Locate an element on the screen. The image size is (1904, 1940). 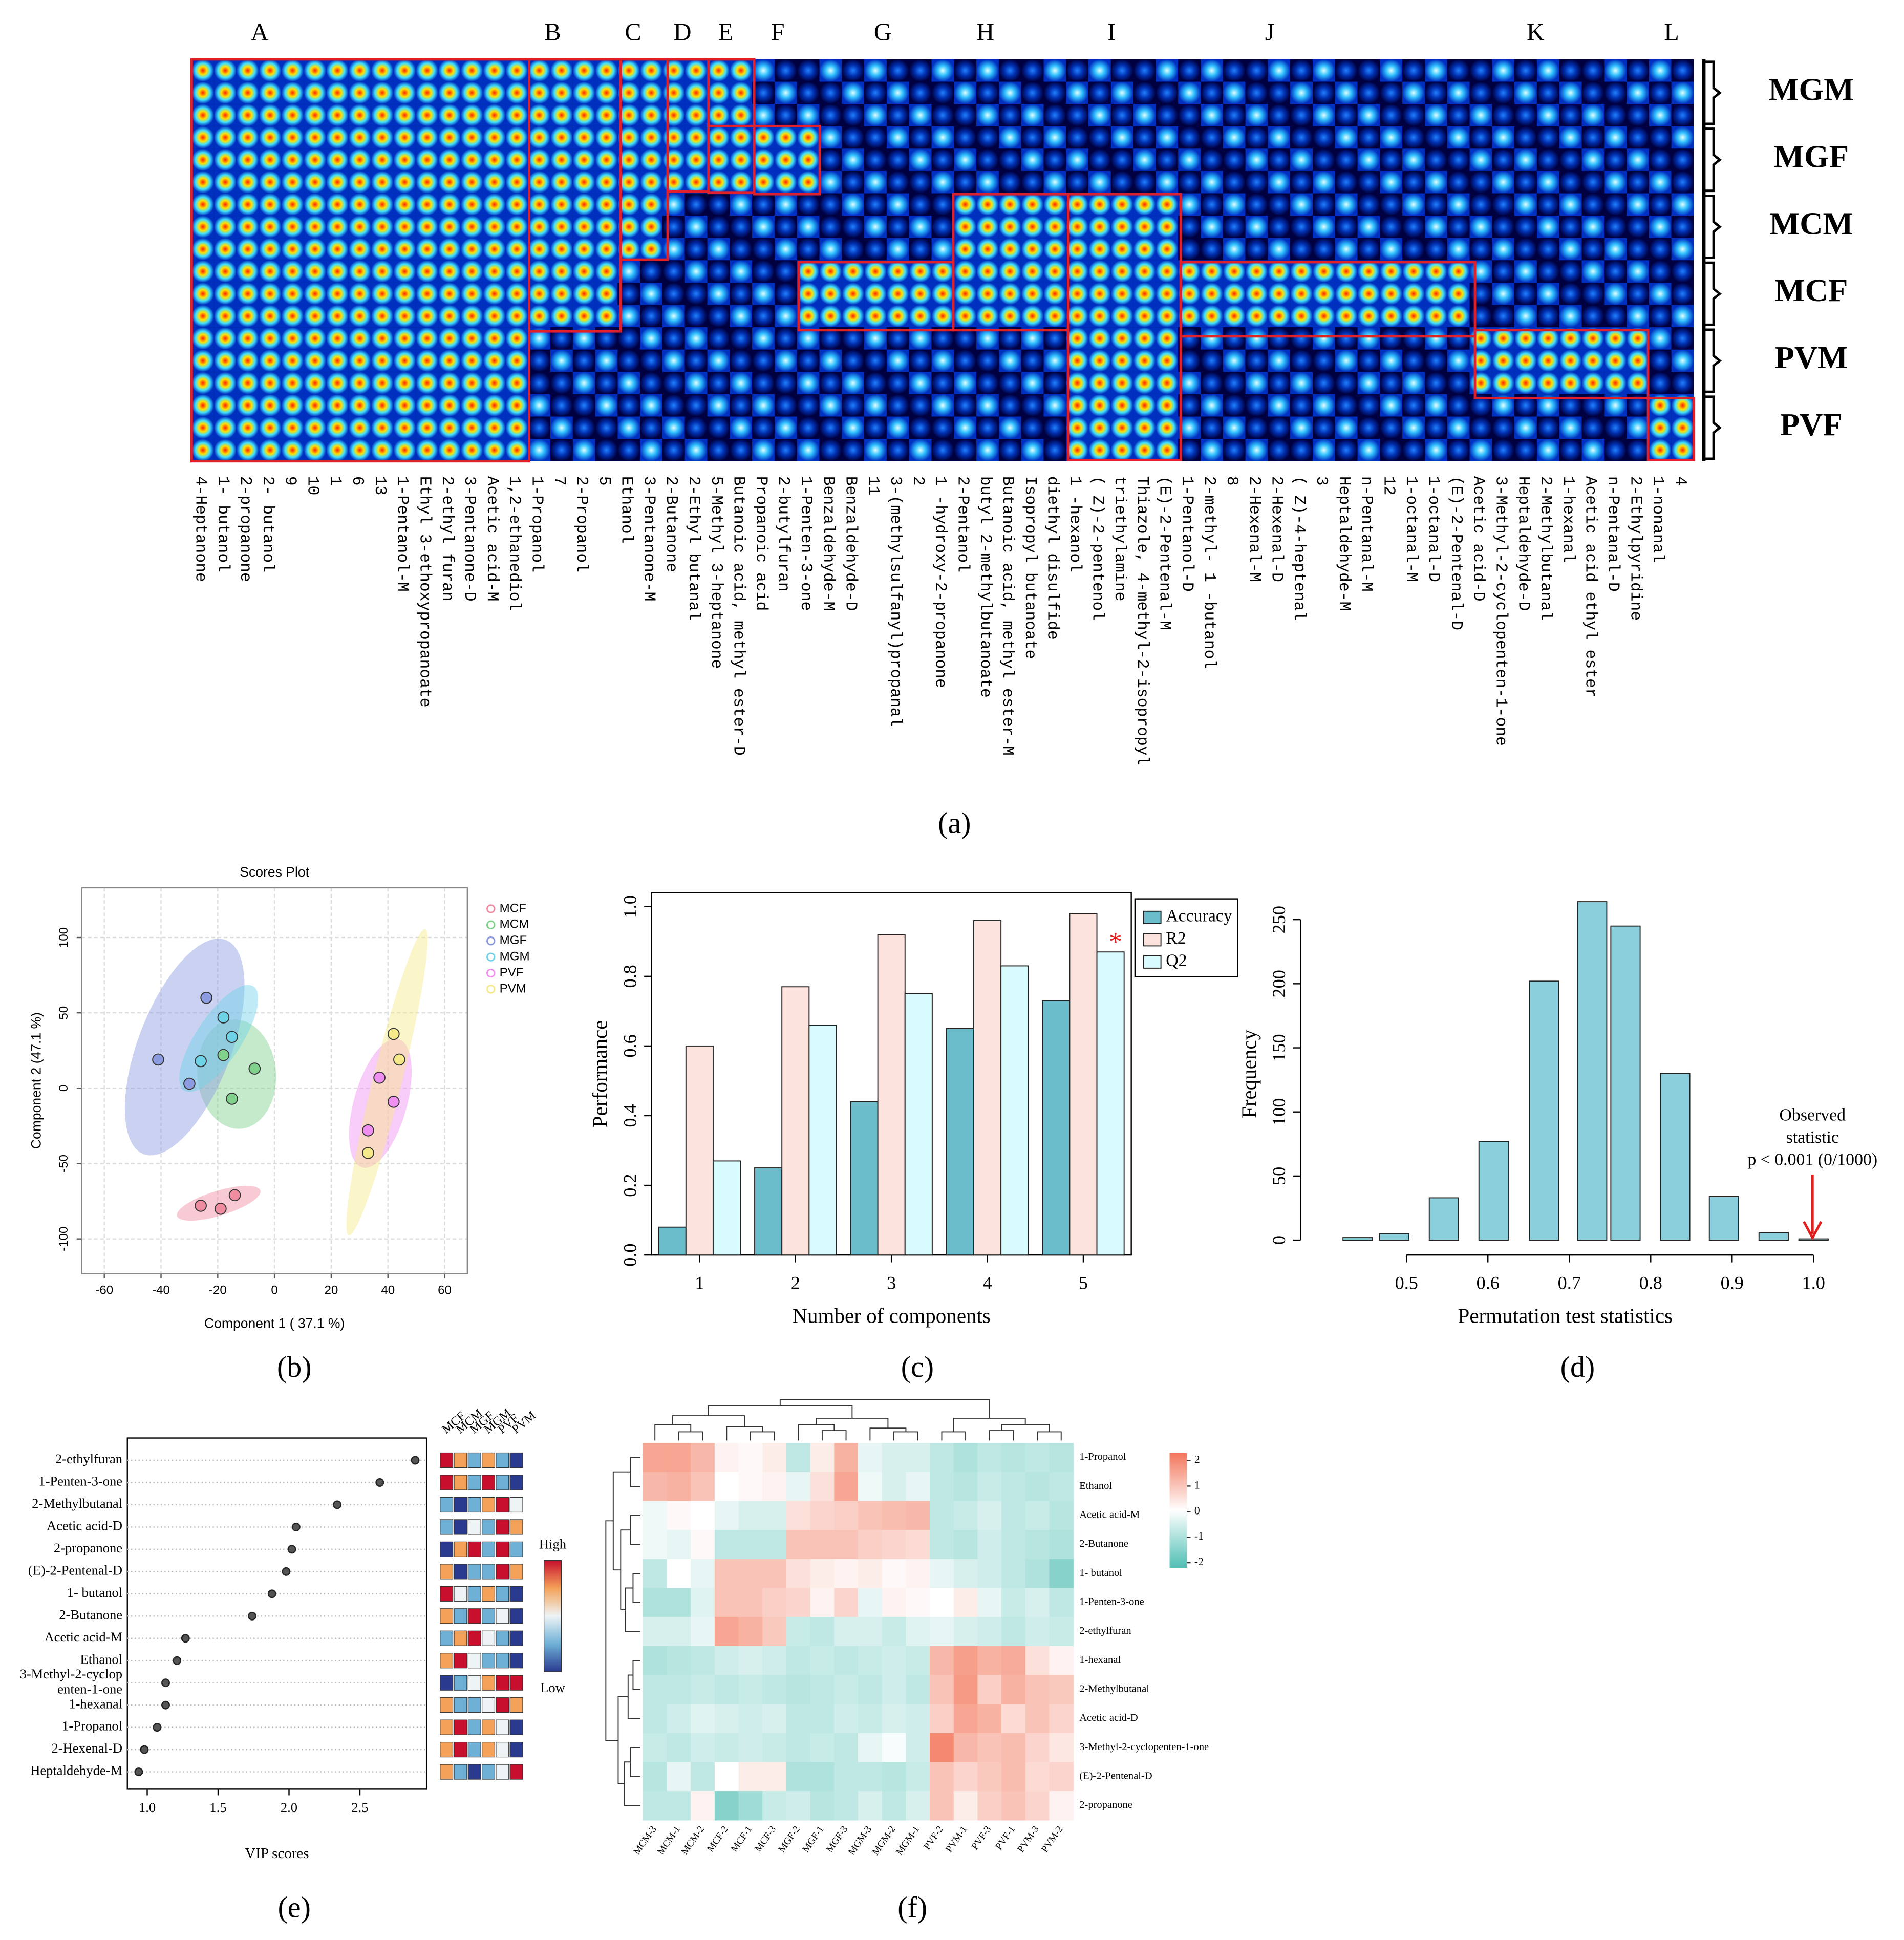
column-label: Propanoic acid is located at coordinates (760, 543).